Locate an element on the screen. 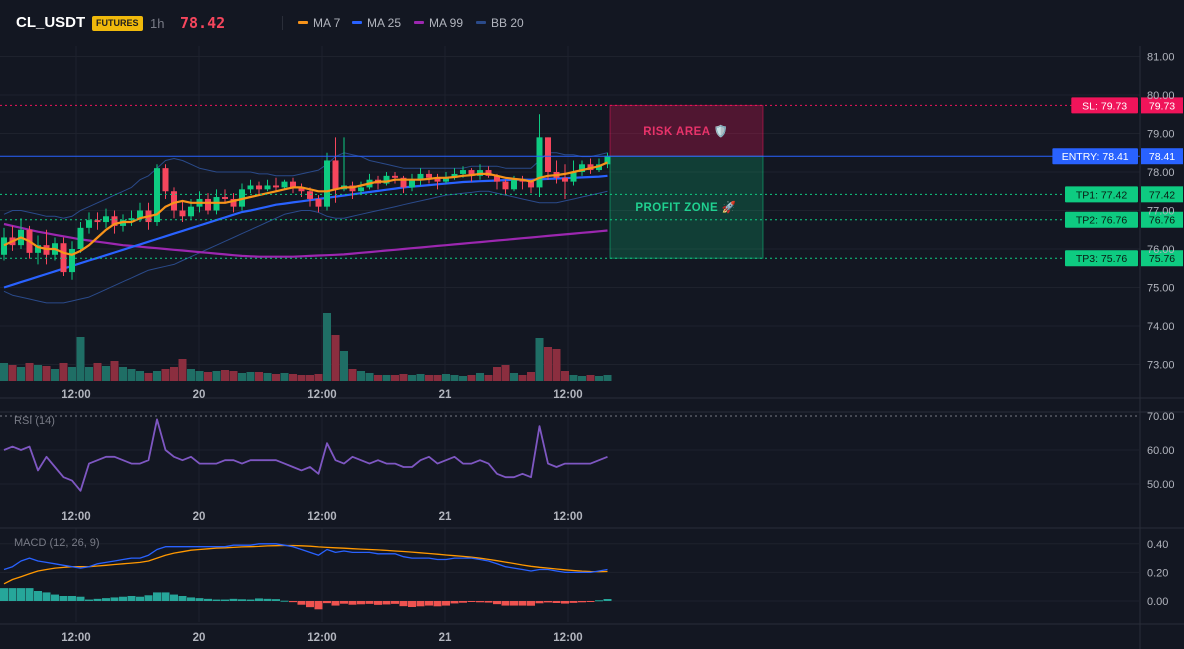 The height and width of the screenshot is (649, 1184). symbol-title: CL_USDT is located at coordinates (51, 22).